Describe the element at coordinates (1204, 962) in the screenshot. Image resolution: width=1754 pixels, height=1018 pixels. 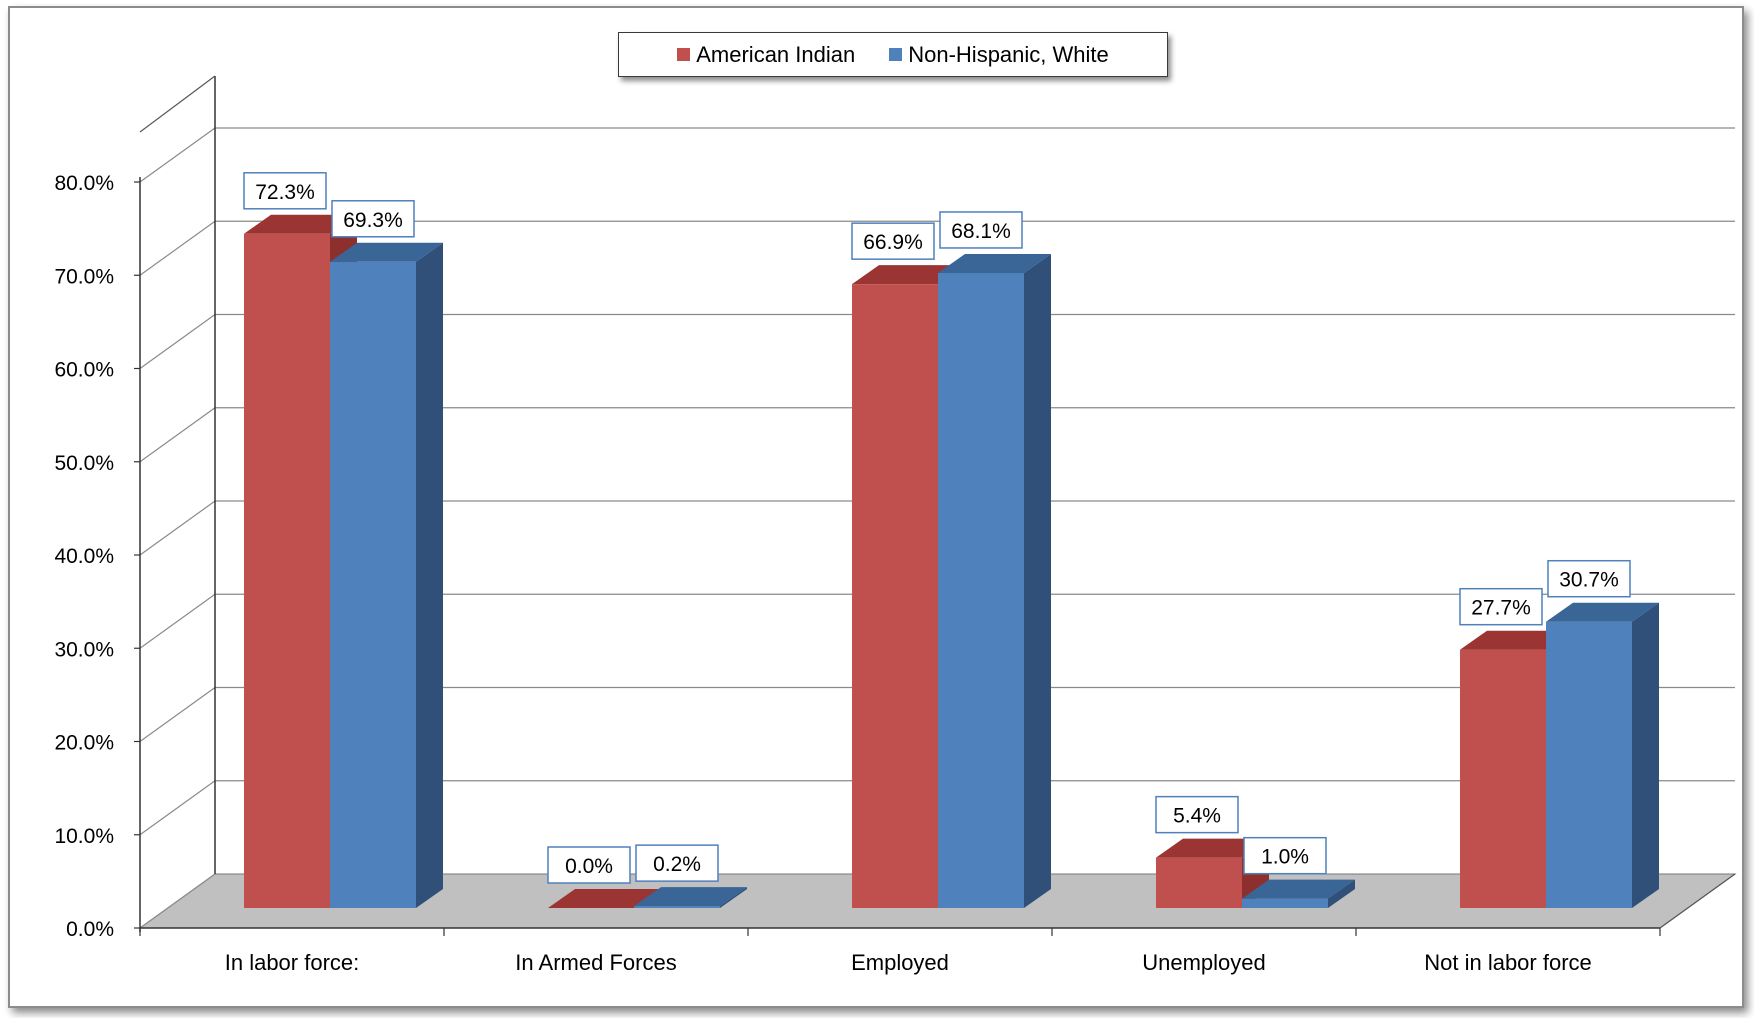
I see `x-tick-label: Unemployed` at that location.